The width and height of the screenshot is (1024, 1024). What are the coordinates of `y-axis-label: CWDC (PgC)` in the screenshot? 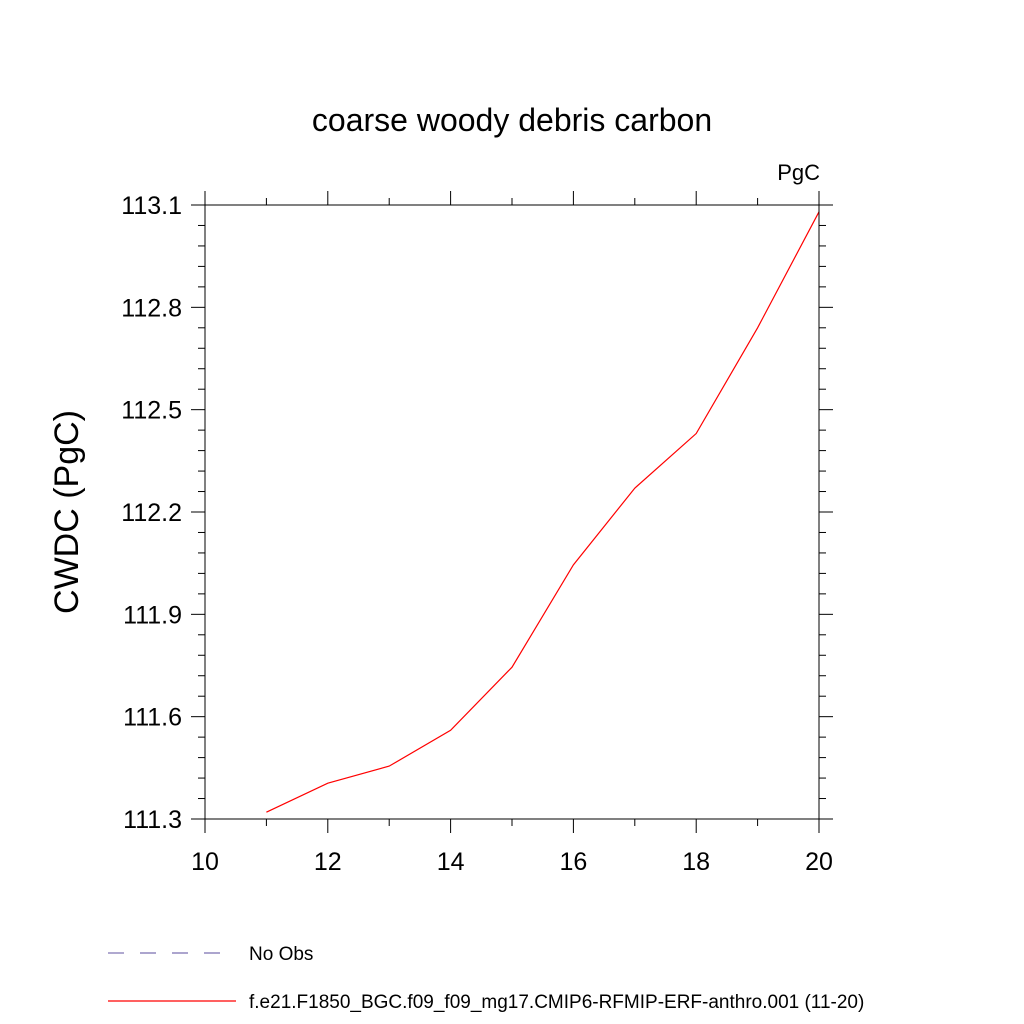 It's located at (67, 512).